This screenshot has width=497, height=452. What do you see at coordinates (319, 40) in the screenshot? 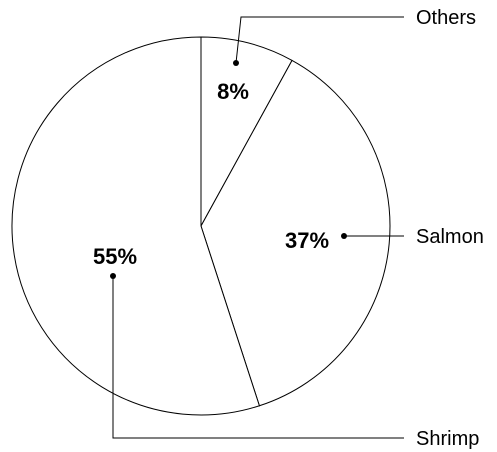
I see `leader-line-others` at bounding box center [319, 40].